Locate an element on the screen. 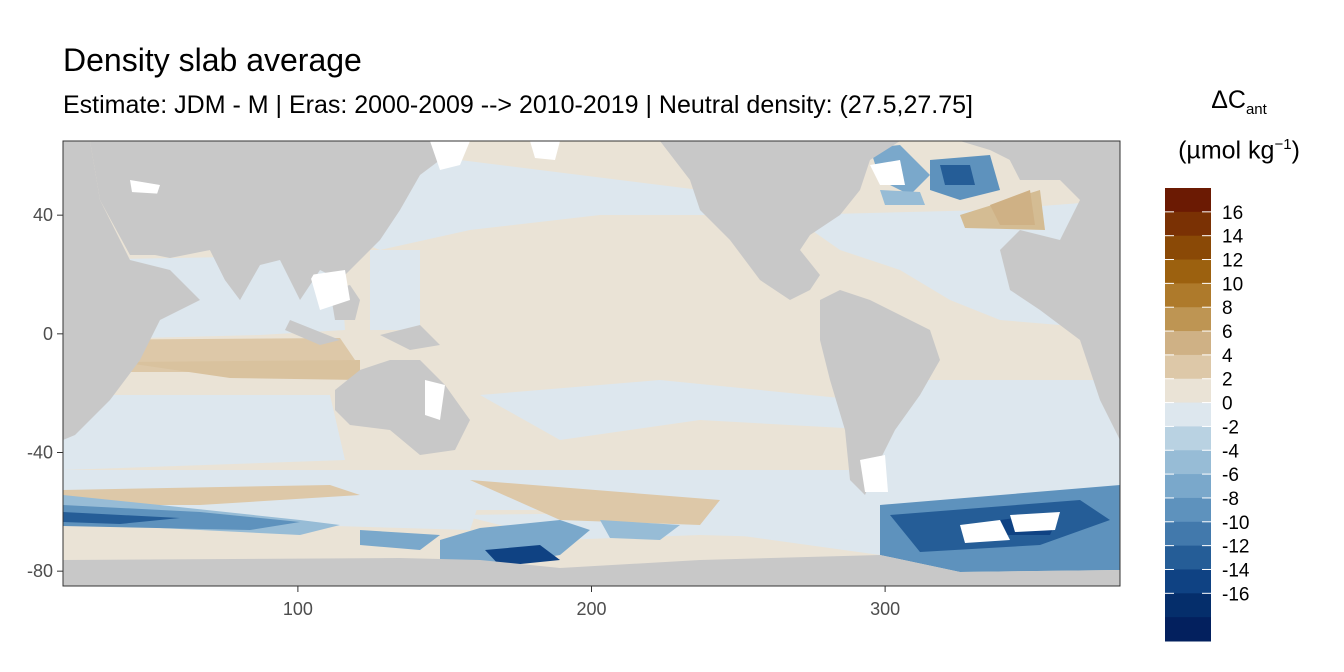  x-tick-label: 200 is located at coordinates (591, 609).